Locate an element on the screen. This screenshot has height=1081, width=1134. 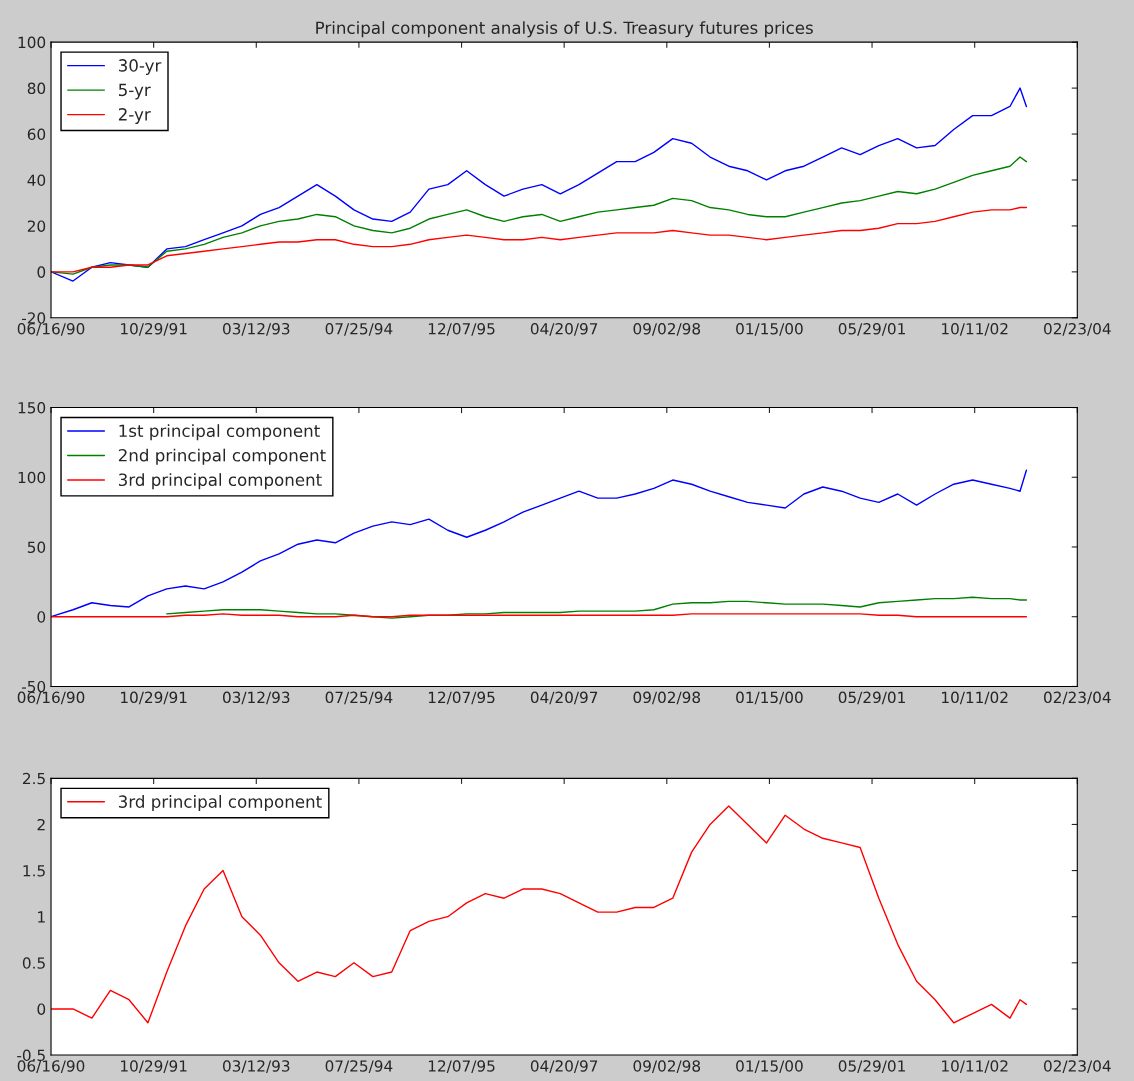
legend-label: 2-yr is located at coordinates (134, 116).